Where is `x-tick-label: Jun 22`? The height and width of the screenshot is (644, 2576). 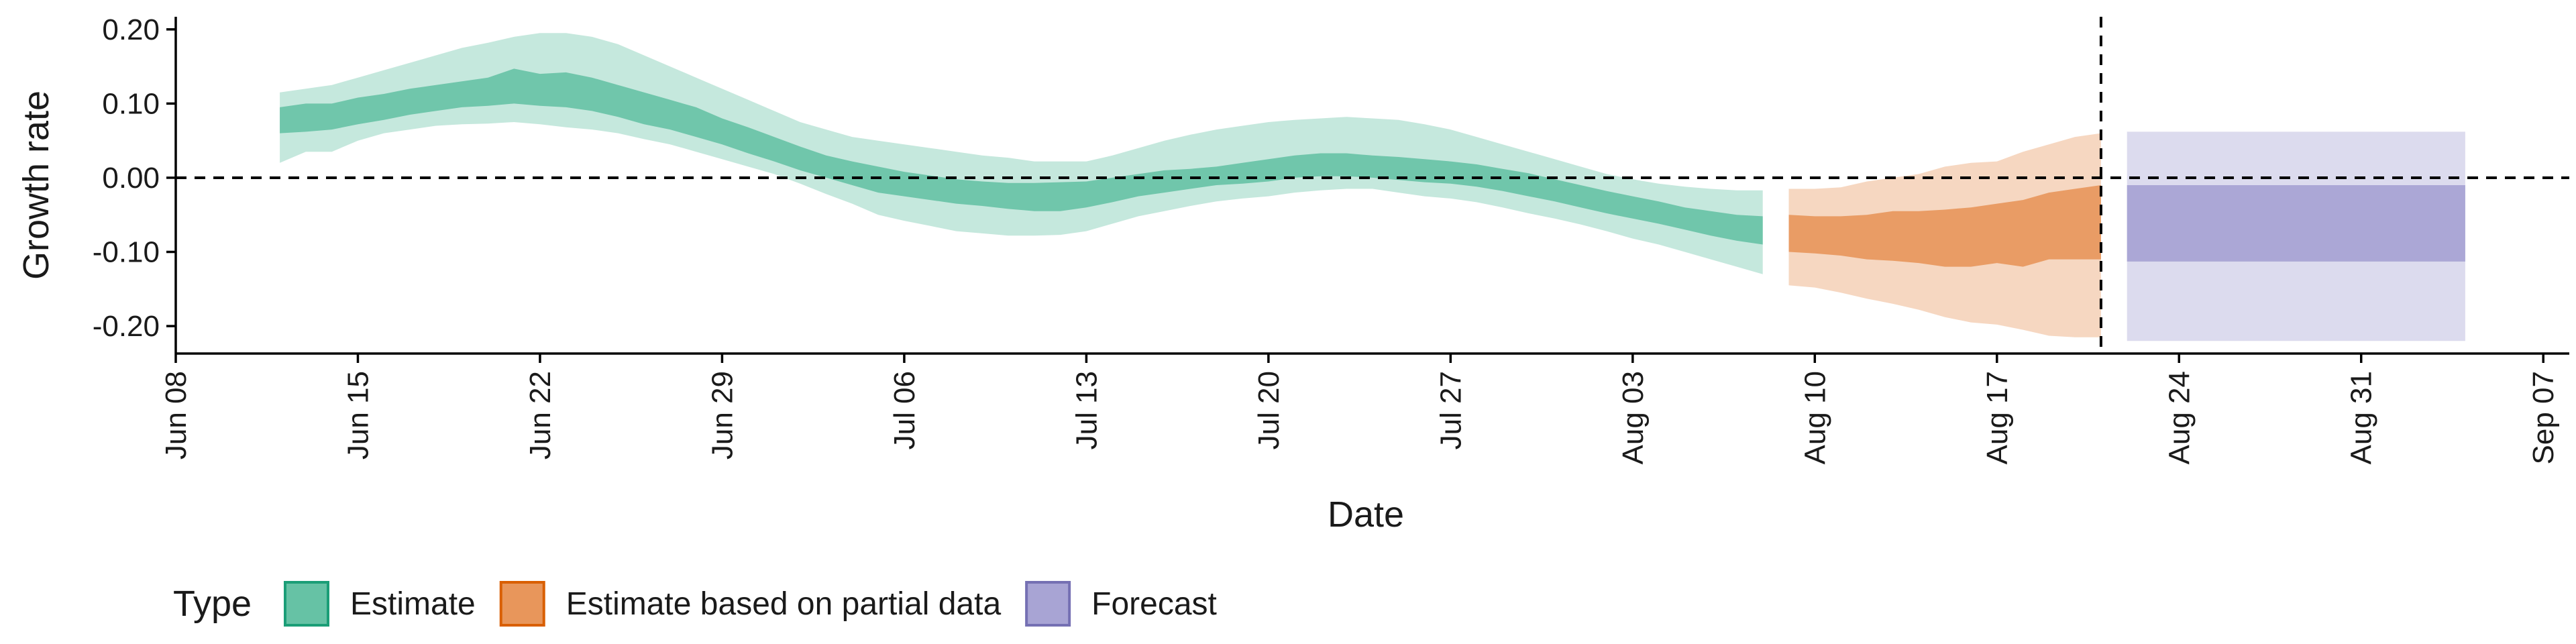 x-tick-label: Jun 22 is located at coordinates (540, 415).